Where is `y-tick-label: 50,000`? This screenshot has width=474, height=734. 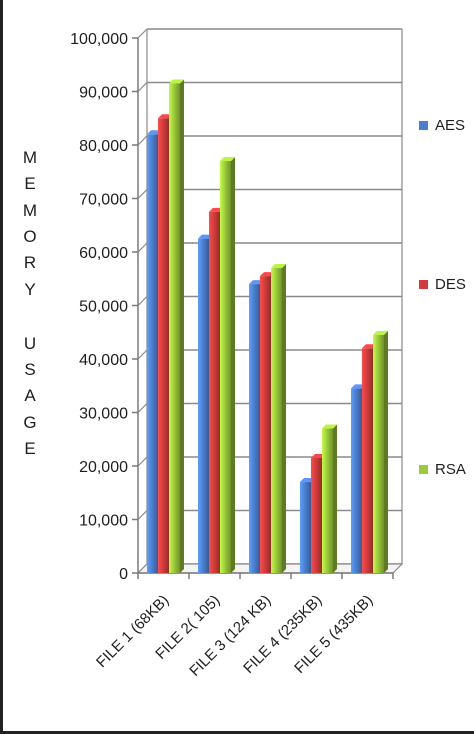 y-tick-label: 50,000 is located at coordinates (103, 307).